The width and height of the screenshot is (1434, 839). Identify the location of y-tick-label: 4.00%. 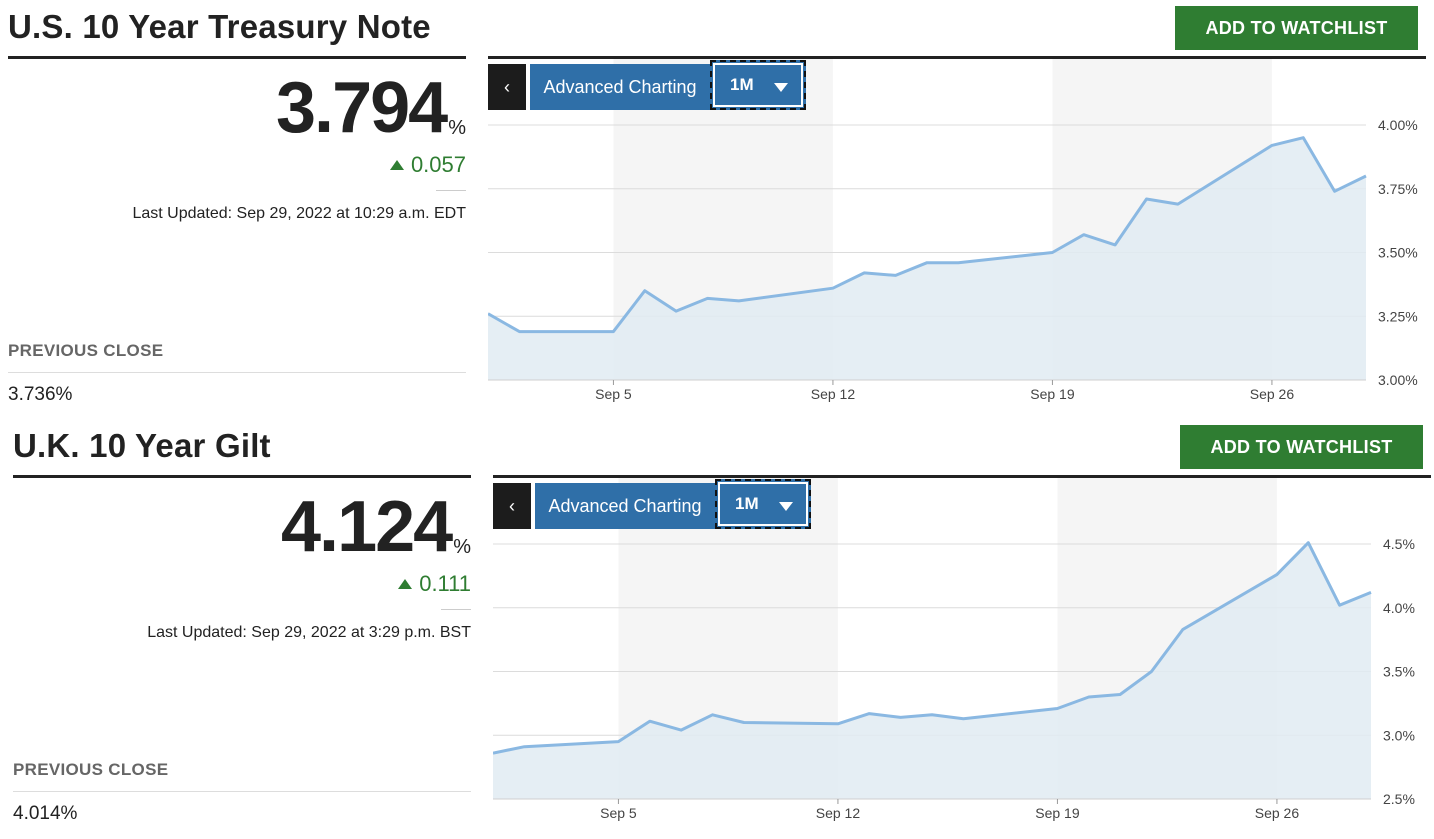
(1398, 125).